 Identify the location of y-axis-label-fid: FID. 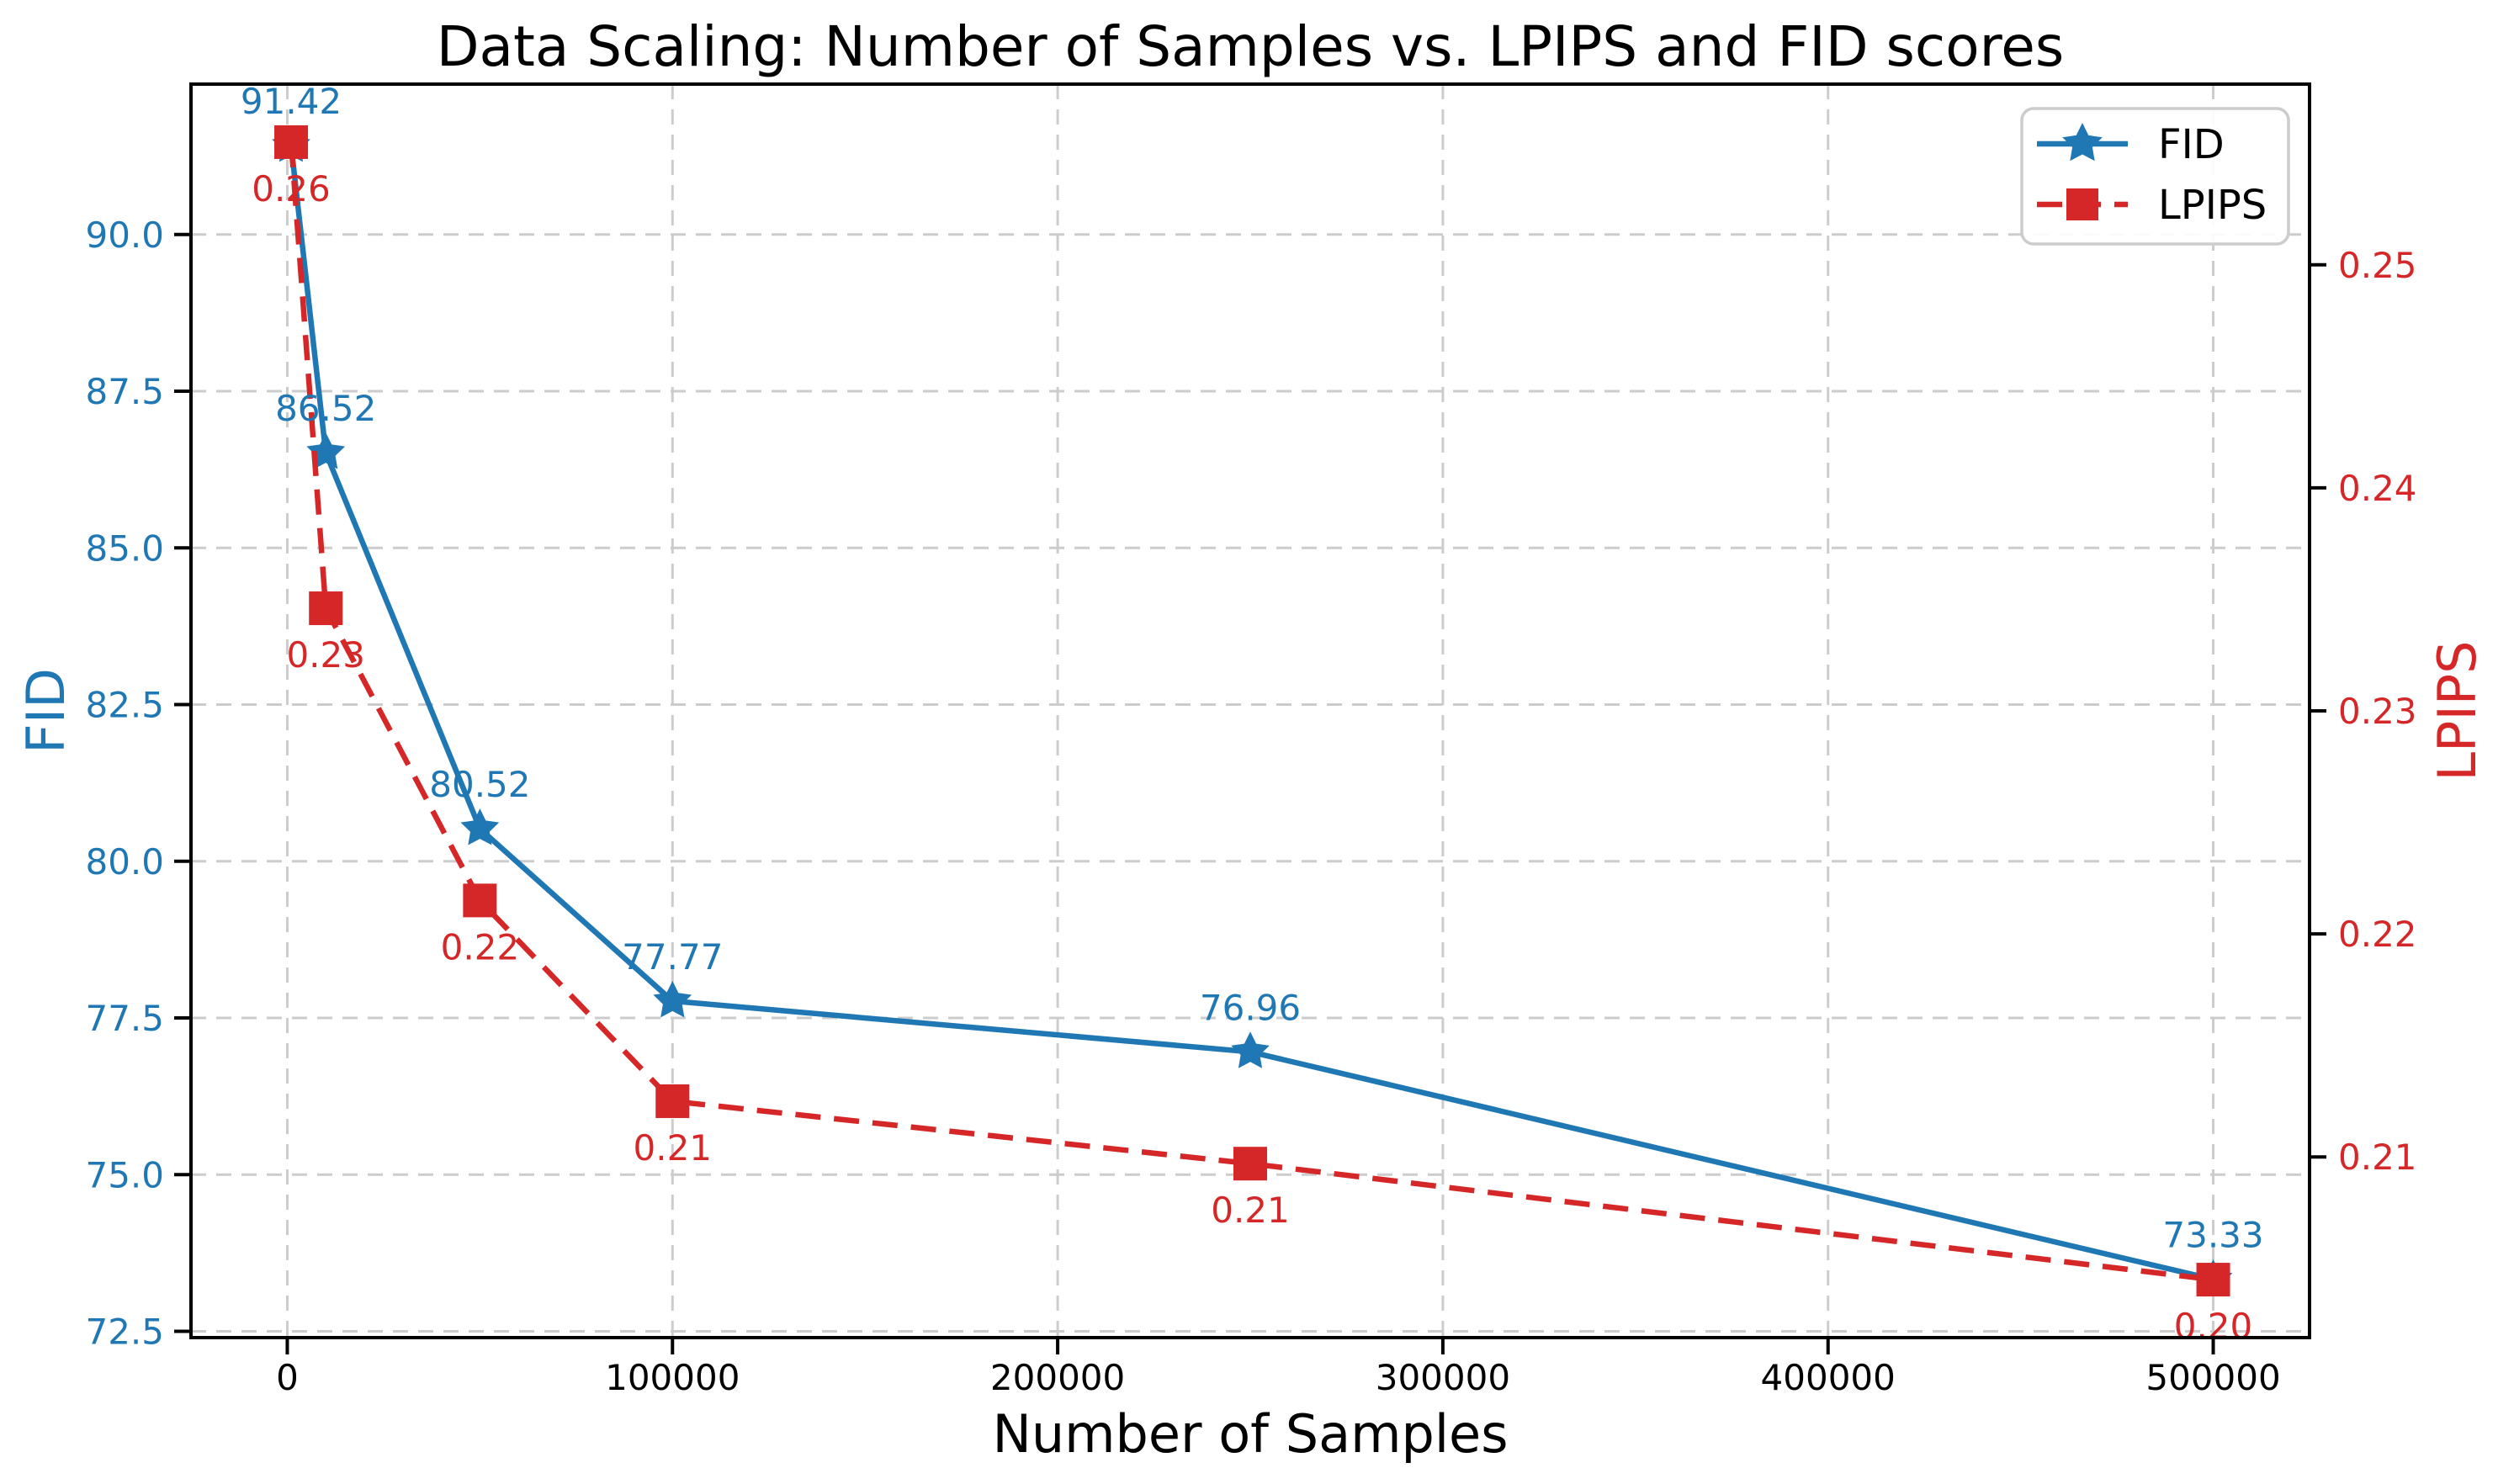
(46, 711).